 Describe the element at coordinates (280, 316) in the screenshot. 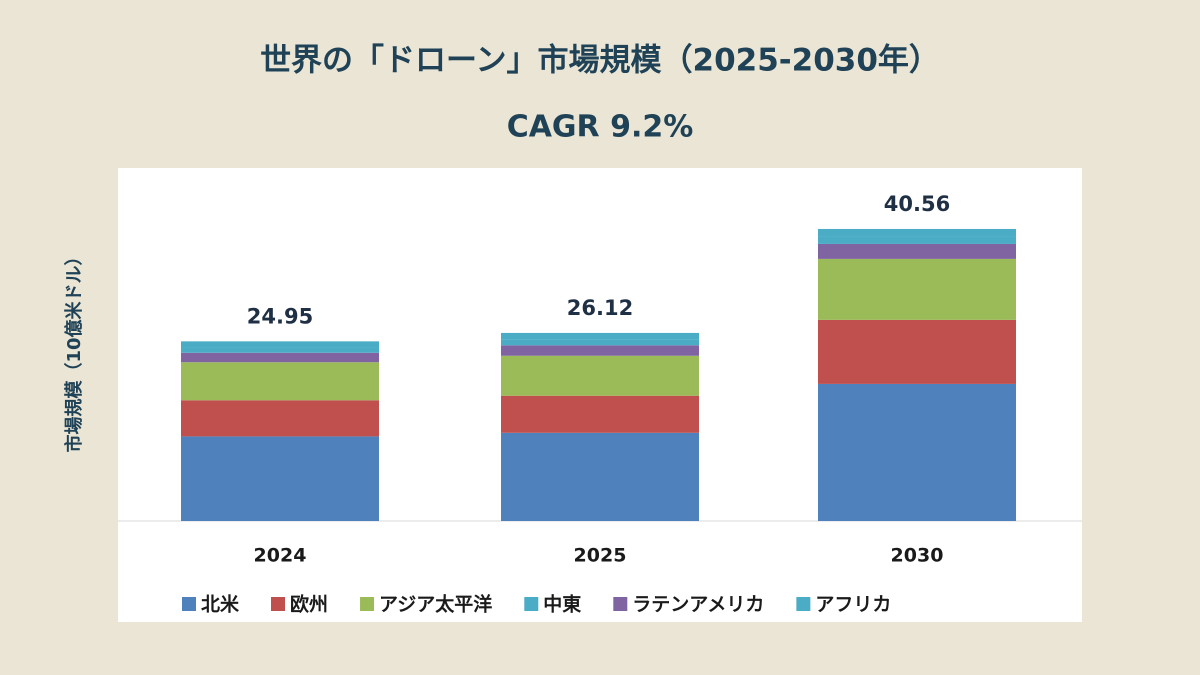

I see `total-label: 24.95` at that location.